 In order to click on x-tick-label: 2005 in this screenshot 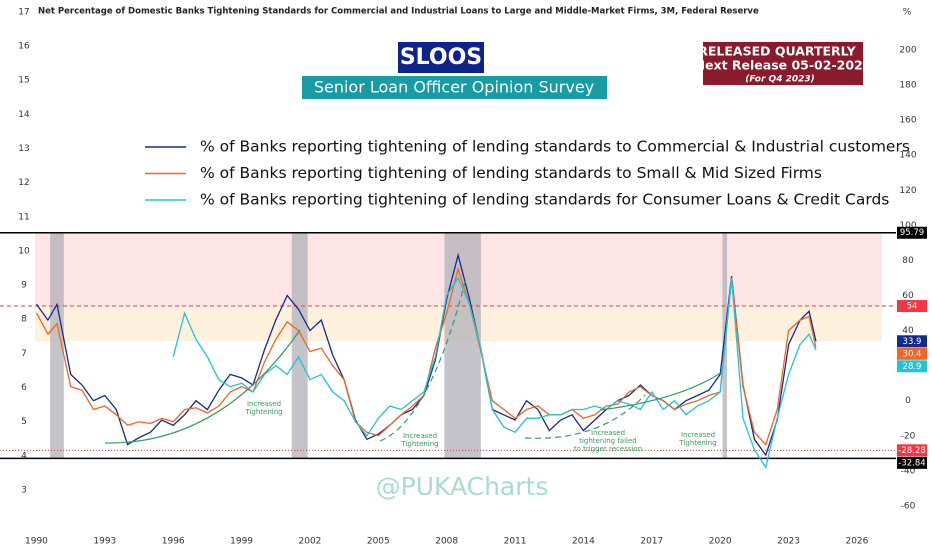, I will do `click(378, 542)`.